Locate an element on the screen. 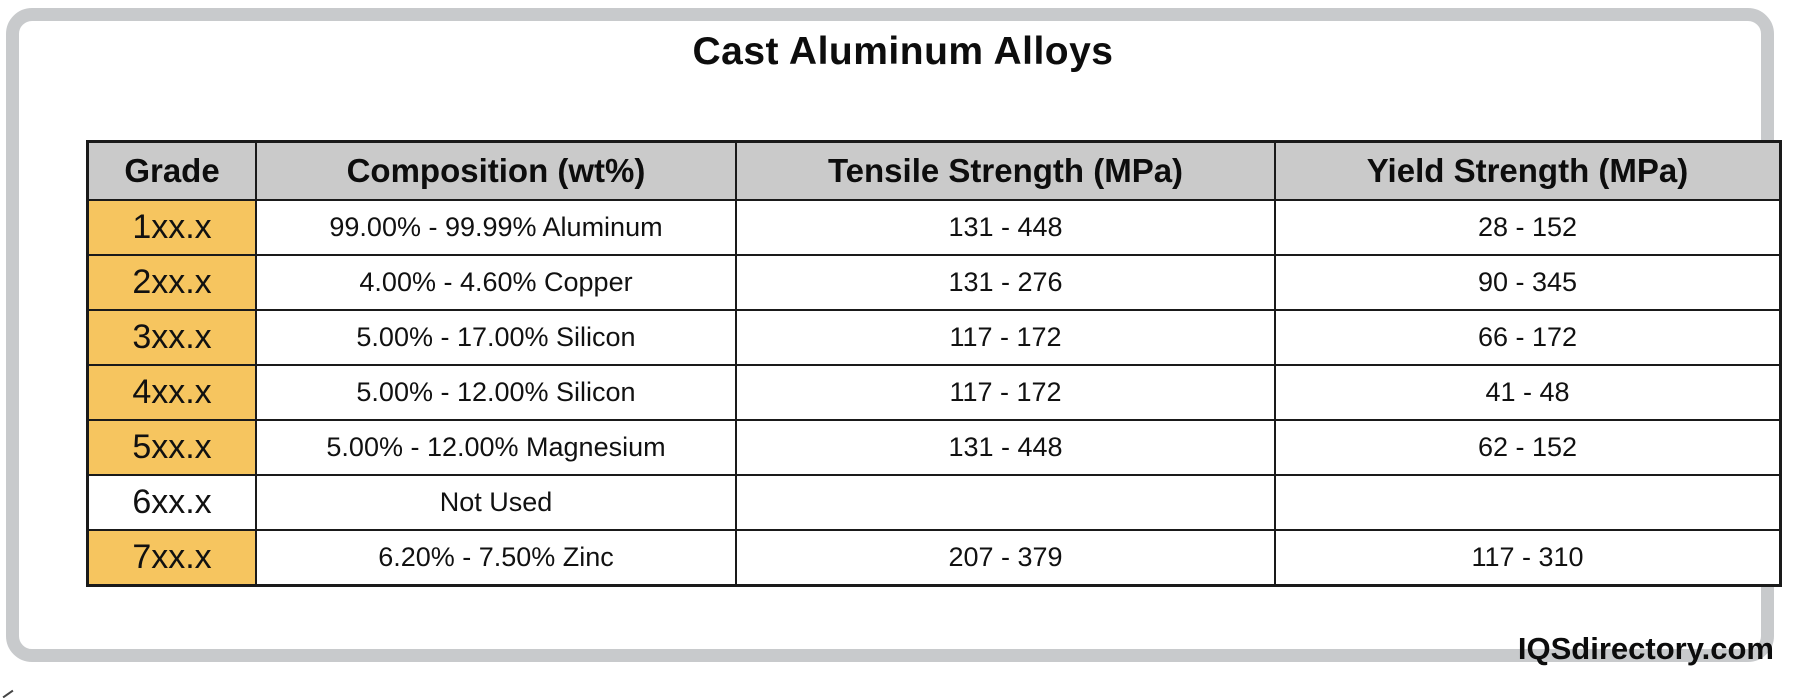 The height and width of the screenshot is (698, 1806). tensile-strength-cell is located at coordinates (1005, 502).